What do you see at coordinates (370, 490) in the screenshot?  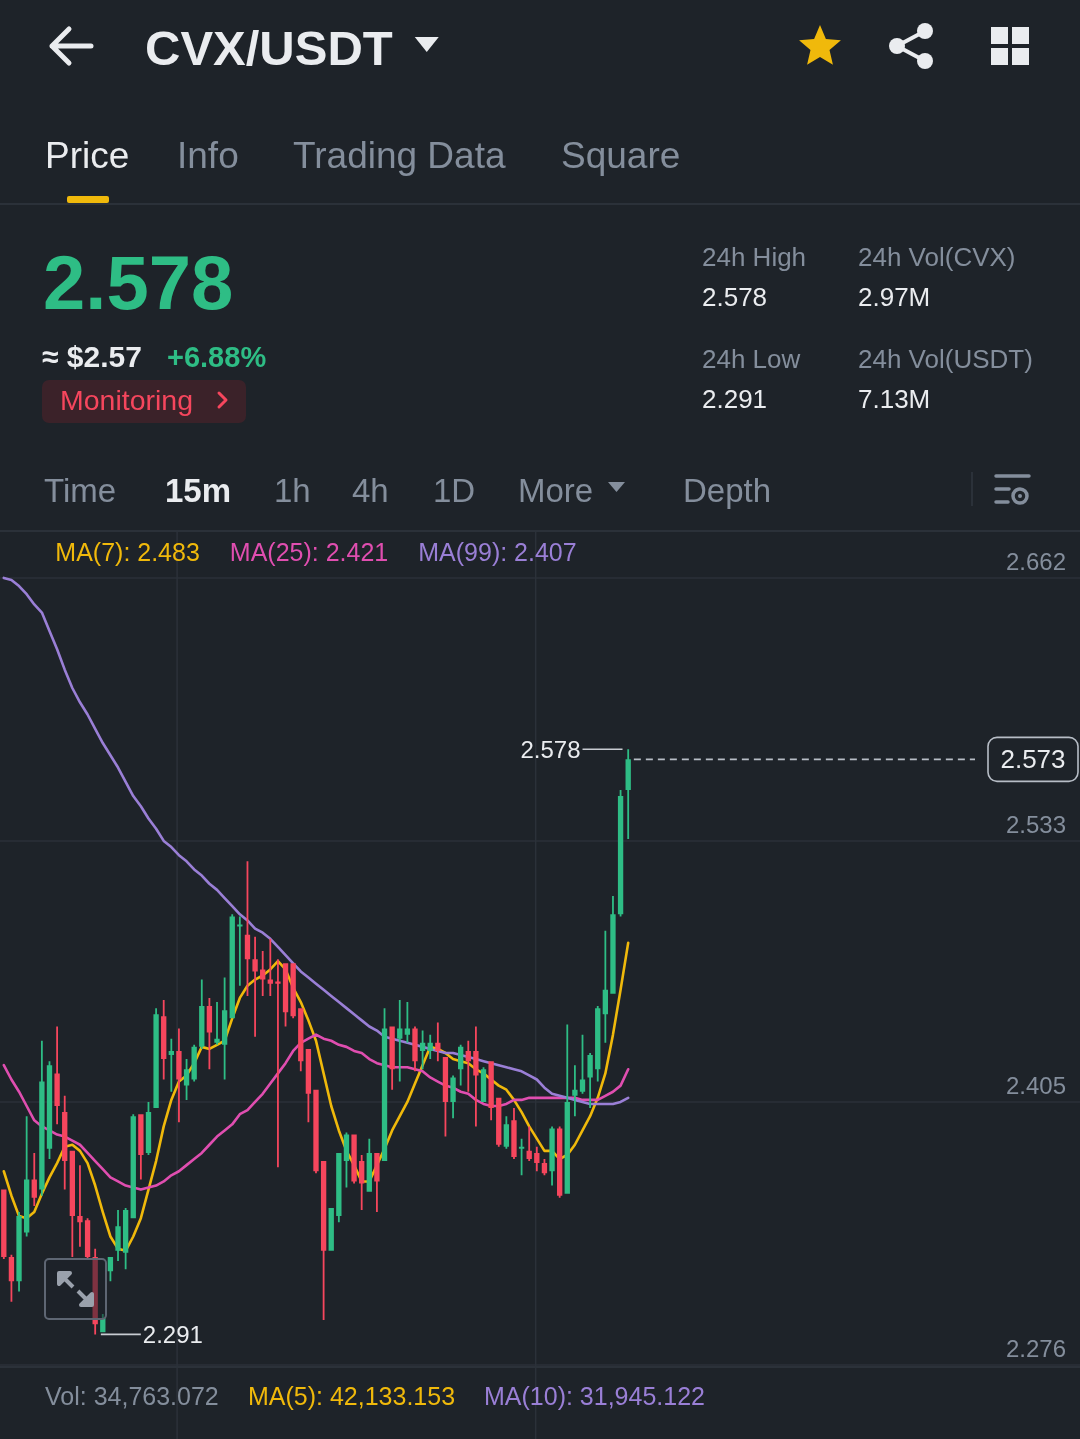 I see `text: 4h` at bounding box center [370, 490].